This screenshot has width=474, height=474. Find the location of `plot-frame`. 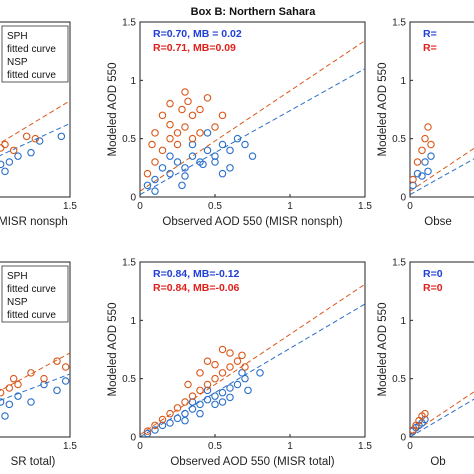

plot-frame is located at coordinates (35, 349).